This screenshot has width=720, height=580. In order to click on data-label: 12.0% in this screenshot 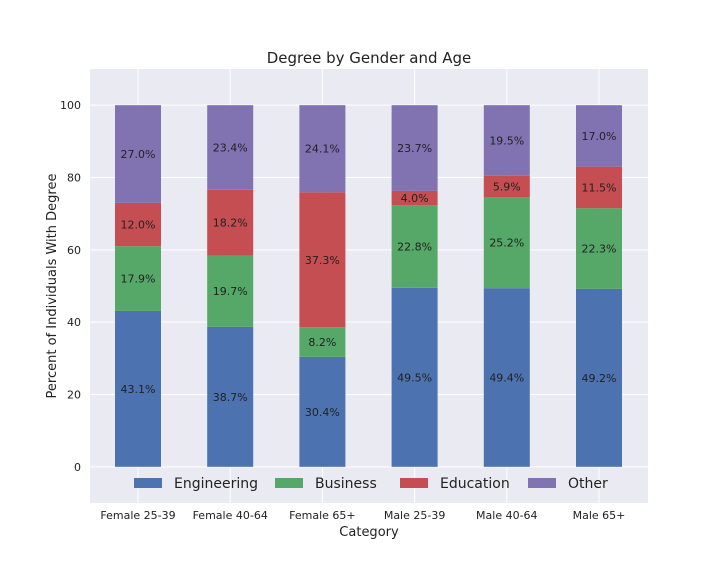, I will do `click(138, 225)`.